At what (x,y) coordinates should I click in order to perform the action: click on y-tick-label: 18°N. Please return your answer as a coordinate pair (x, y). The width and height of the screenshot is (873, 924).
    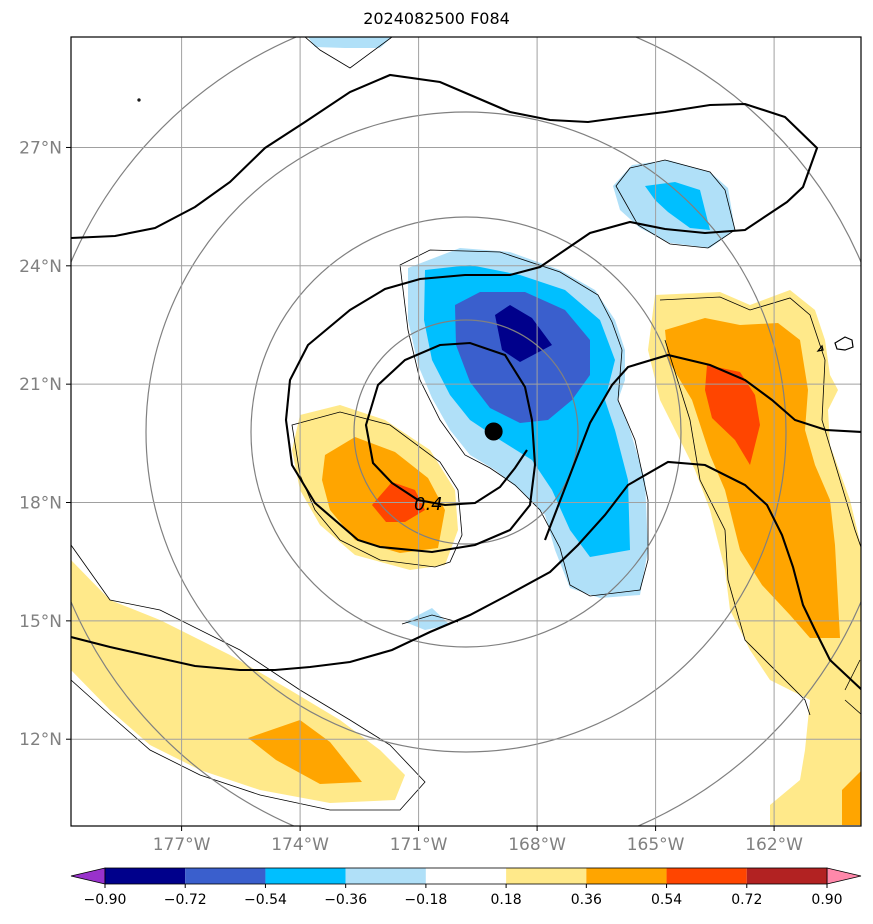
    Looking at the image, I should click on (40, 504).